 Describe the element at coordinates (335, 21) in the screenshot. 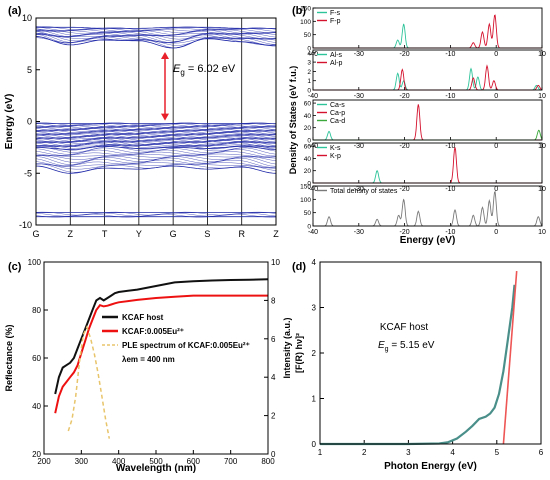

I see `dos-legend-label: F-p` at that location.